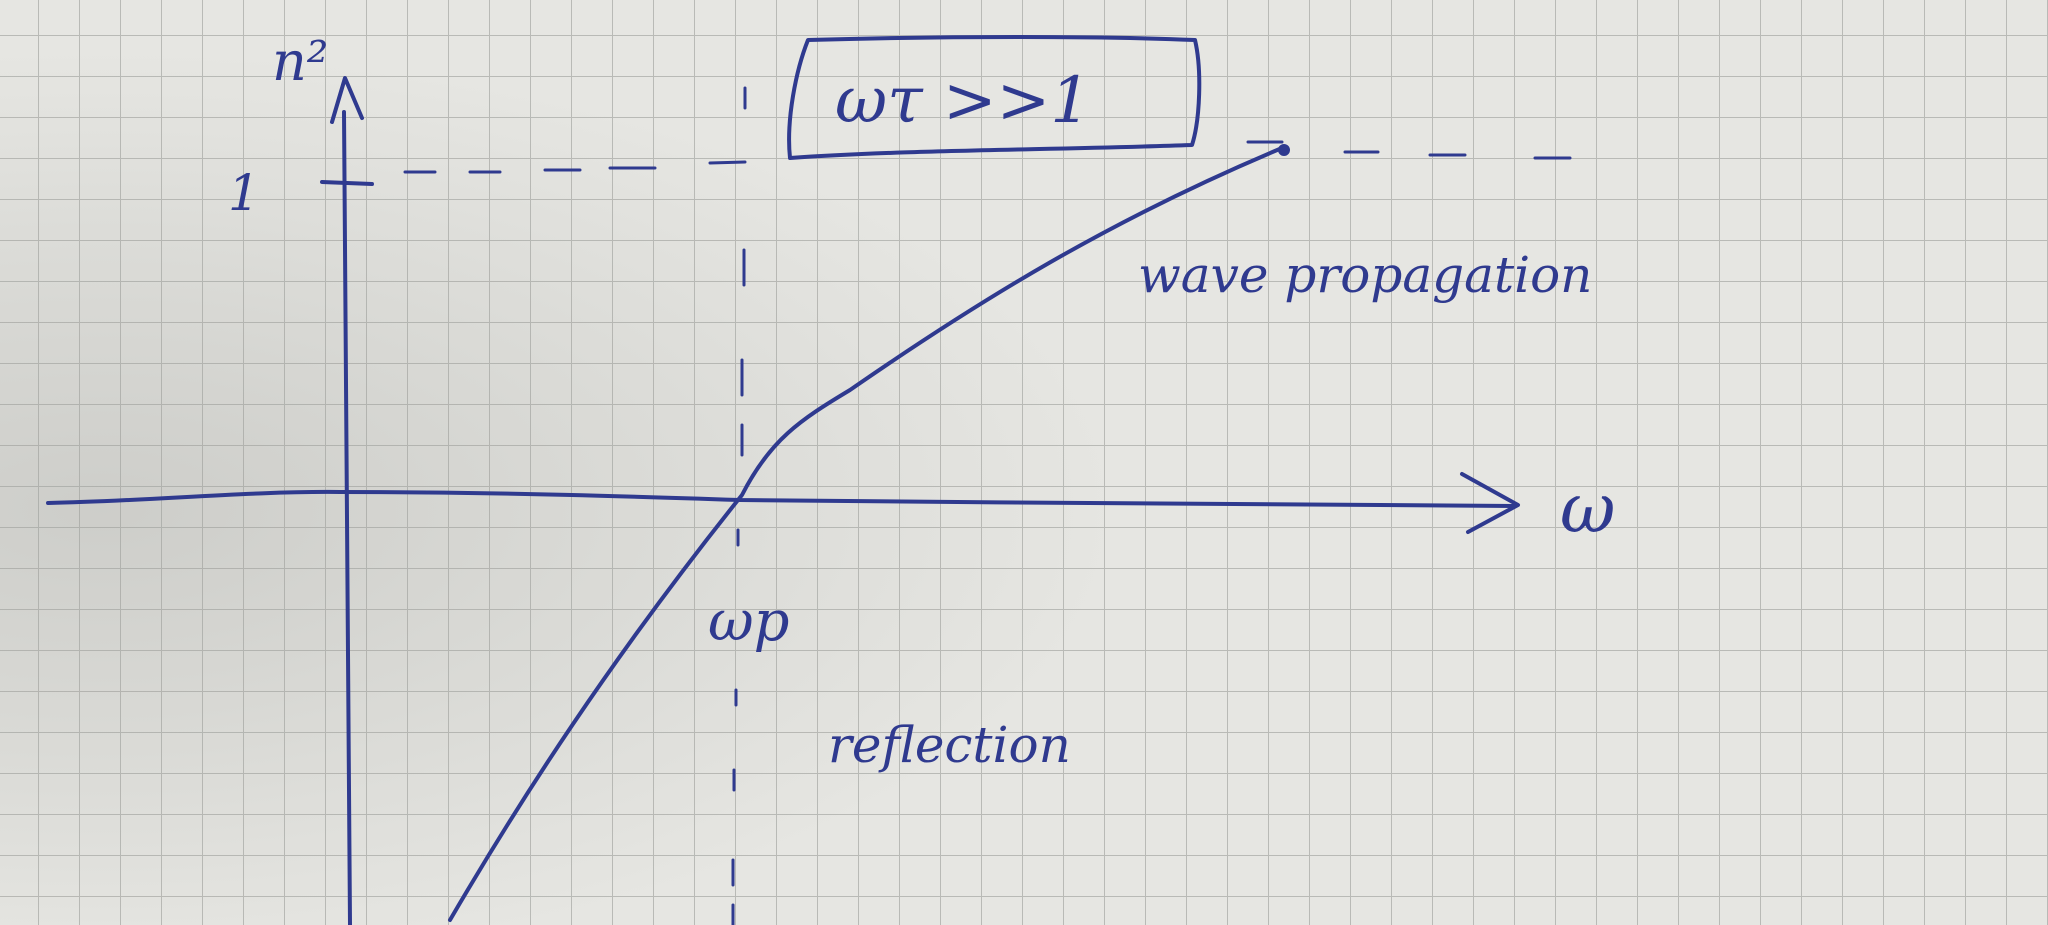 This screenshot has width=2048, height=925. I want to click on condition-box, so click(994, 97).